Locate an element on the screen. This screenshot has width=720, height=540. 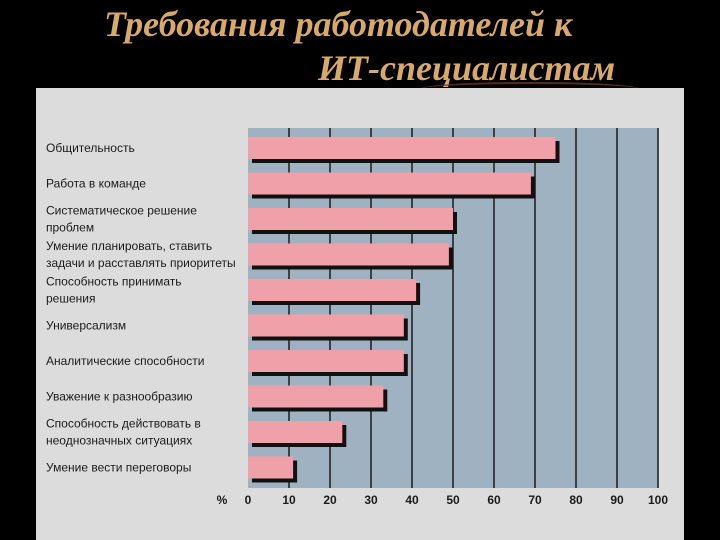
category-label: Способность действовать в is located at coordinates (123, 424).